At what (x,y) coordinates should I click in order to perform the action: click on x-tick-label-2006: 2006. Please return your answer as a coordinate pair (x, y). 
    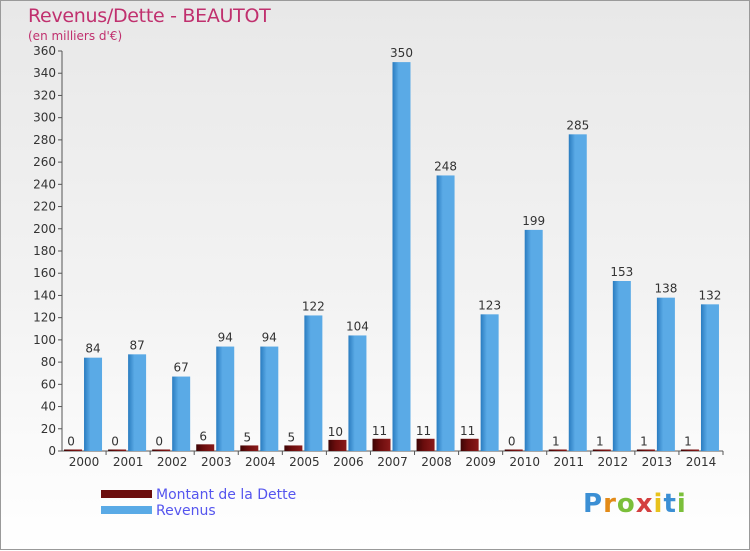
    Looking at the image, I should click on (348, 462).